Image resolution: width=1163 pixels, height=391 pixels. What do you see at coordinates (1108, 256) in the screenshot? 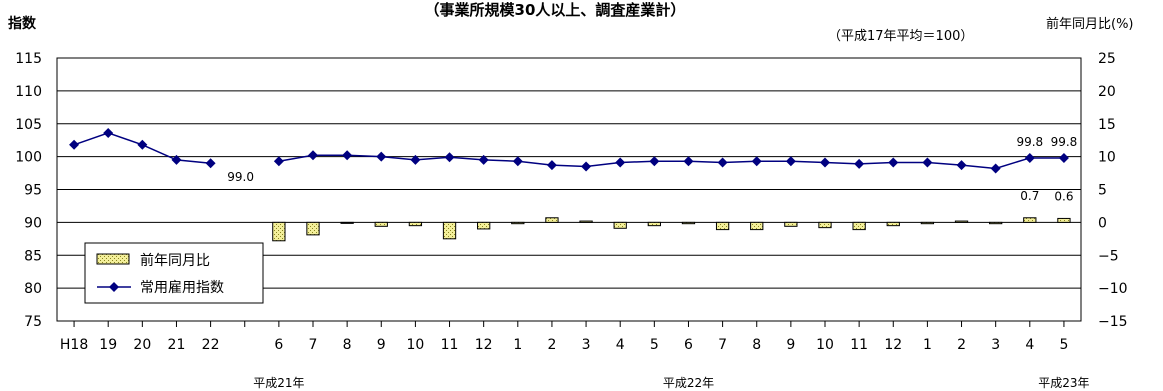
I see `right-tick-label: −5` at bounding box center [1108, 256].